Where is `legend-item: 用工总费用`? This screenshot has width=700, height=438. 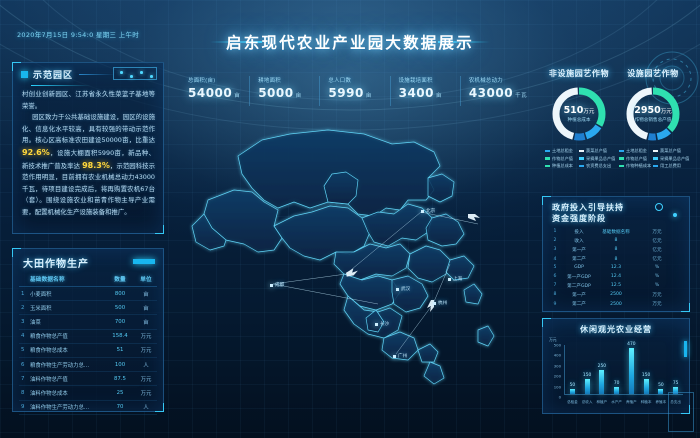
legend-item: 用工总费用 is located at coordinates (670, 166).